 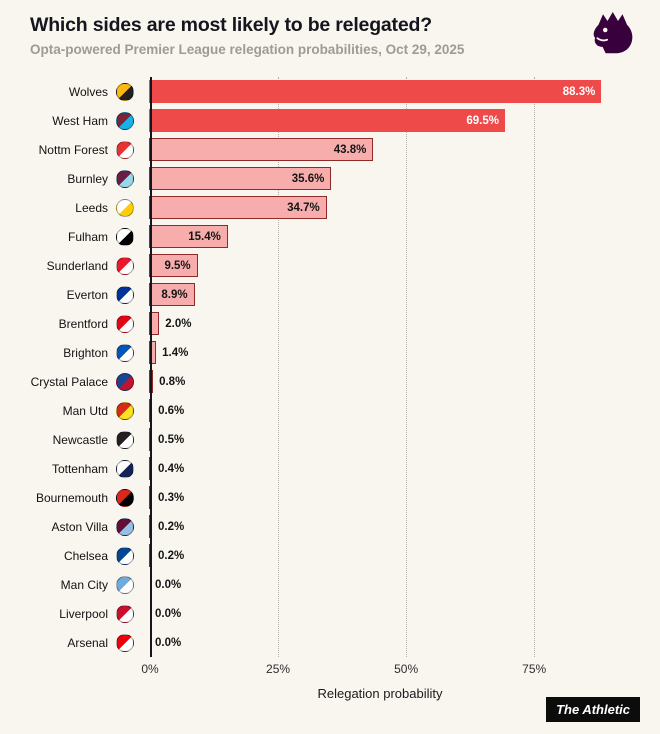 I want to click on bar-track: 69.5%, so click(x=379, y=120).